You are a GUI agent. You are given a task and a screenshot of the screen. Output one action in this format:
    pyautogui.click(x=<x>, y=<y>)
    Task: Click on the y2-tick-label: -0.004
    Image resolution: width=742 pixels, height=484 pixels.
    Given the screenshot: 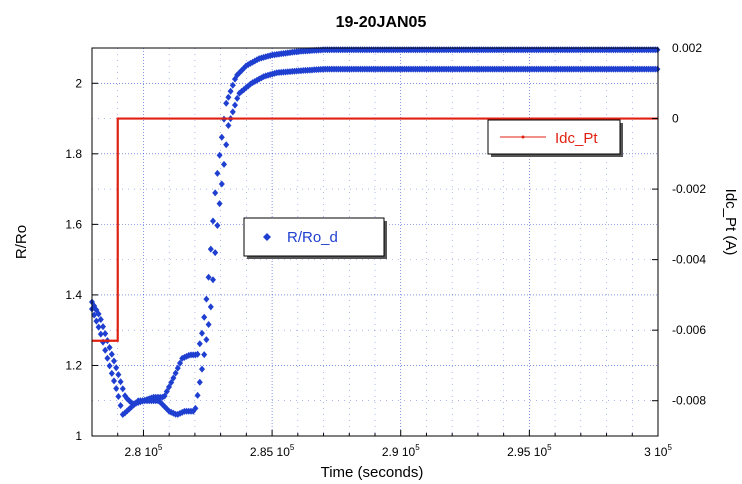 What is the action you would take?
    pyautogui.click(x=689, y=260)
    